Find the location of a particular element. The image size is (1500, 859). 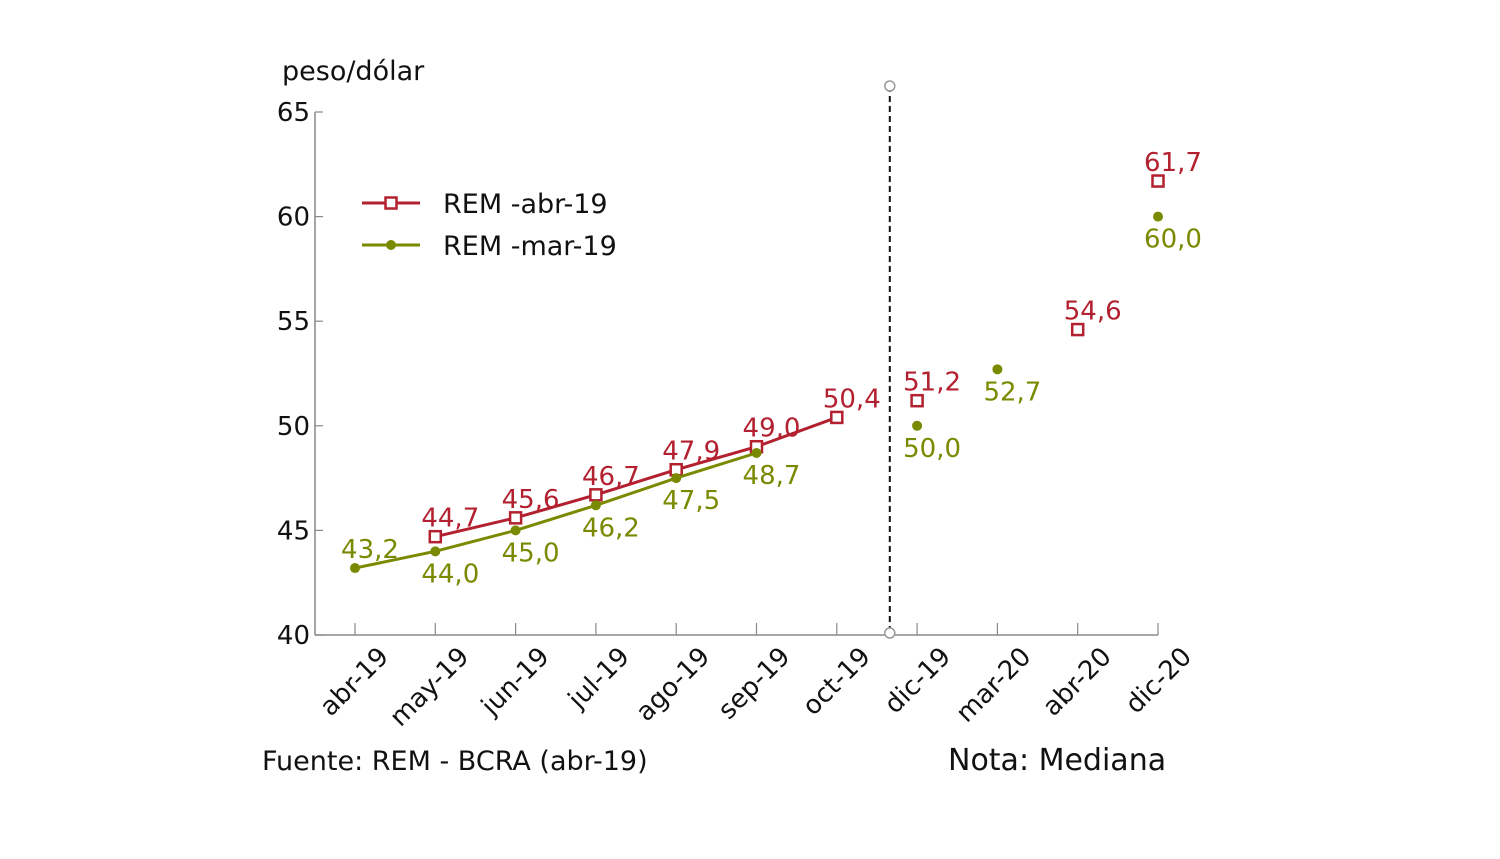

data-label: 45,6 is located at coordinates (531, 500).